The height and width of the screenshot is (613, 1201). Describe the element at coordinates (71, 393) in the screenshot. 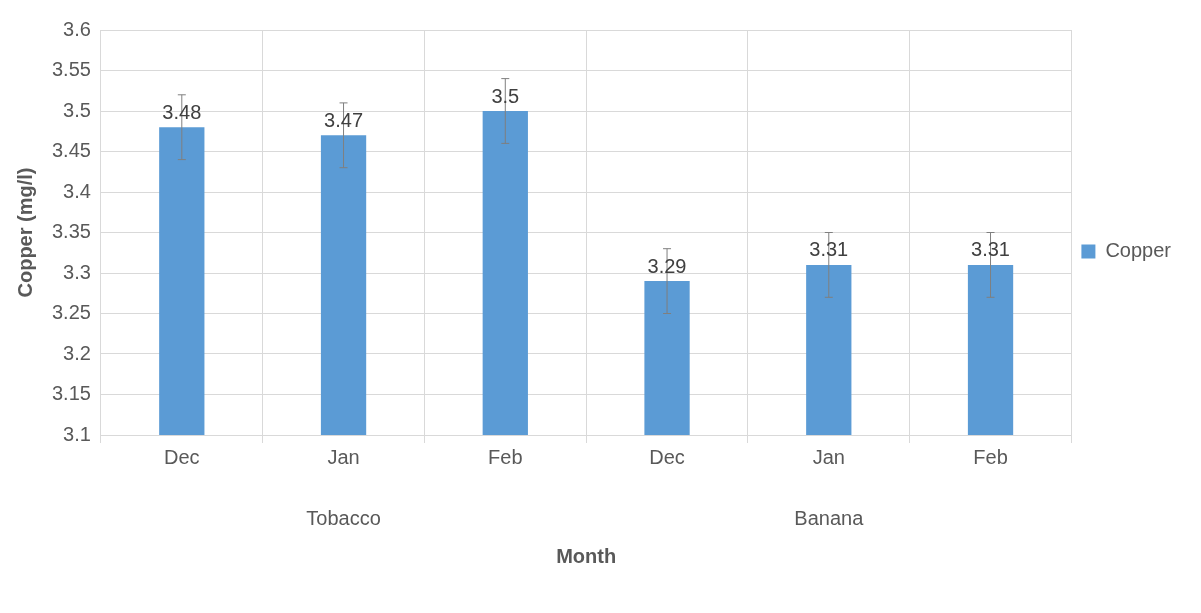

I see `y-tick-label: 3.15` at that location.